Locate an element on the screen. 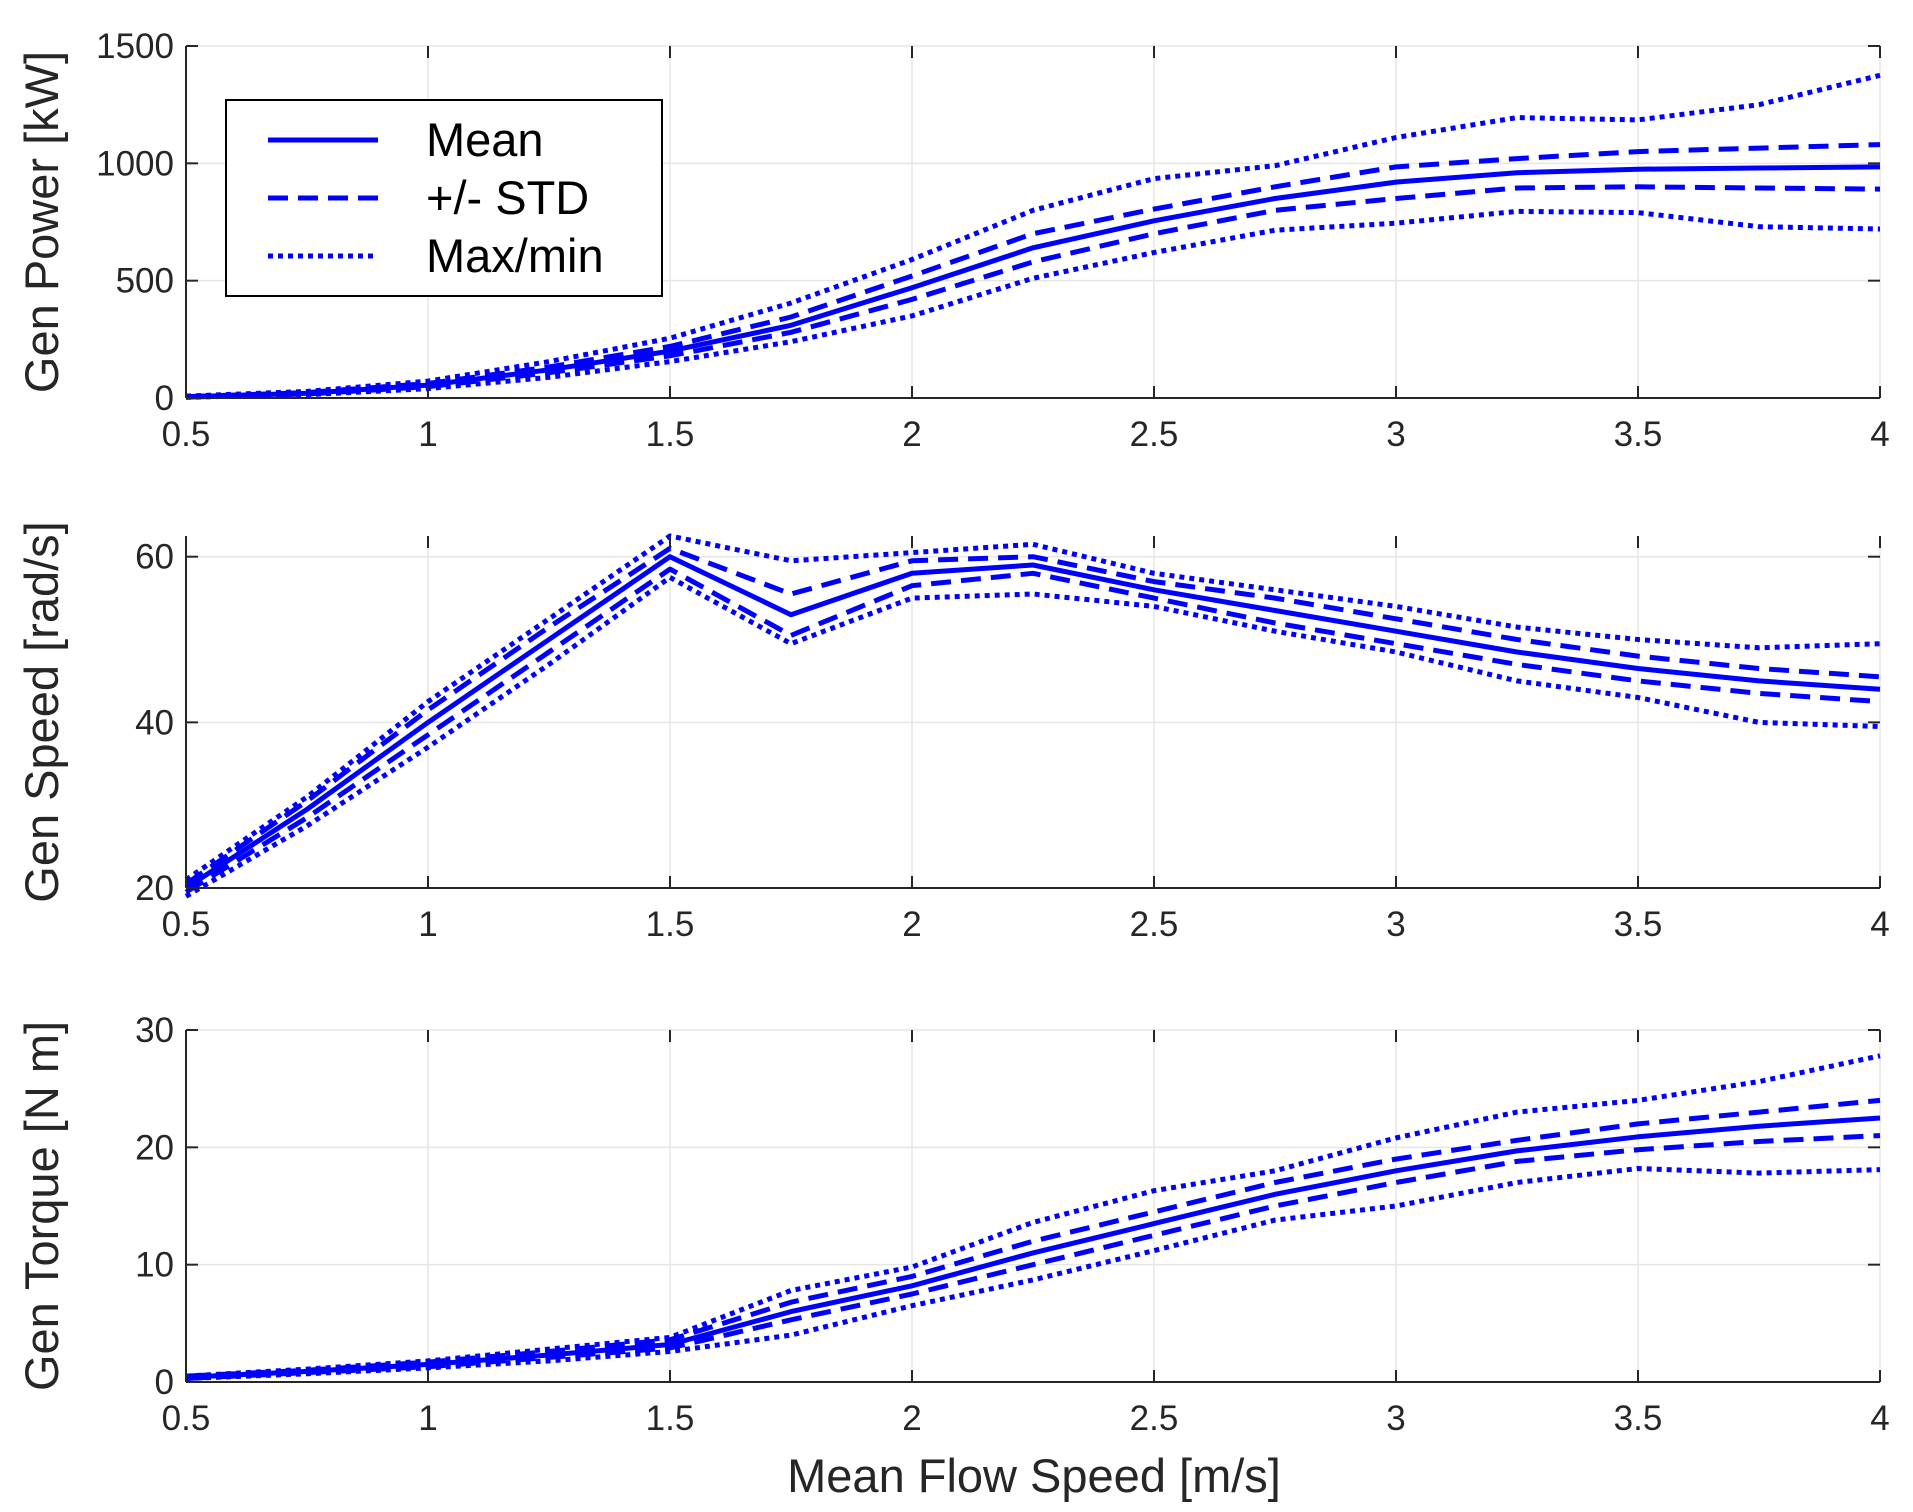 The image size is (1913, 1512). series-line-dashed is located at coordinates (1033, 292).